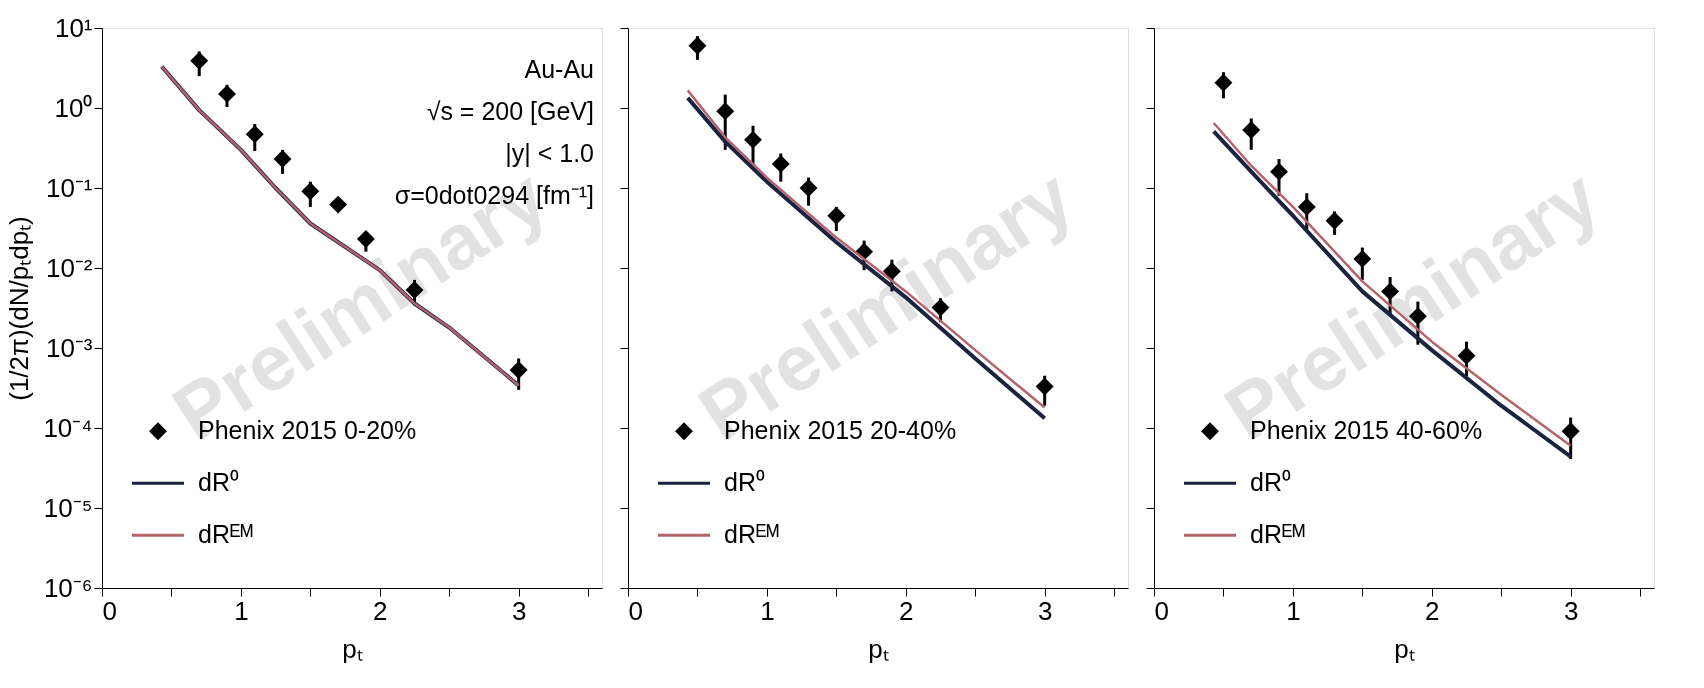  Describe the element at coordinates (73, 27) in the screenshot. I see `y-tick-label: 10¹` at that location.